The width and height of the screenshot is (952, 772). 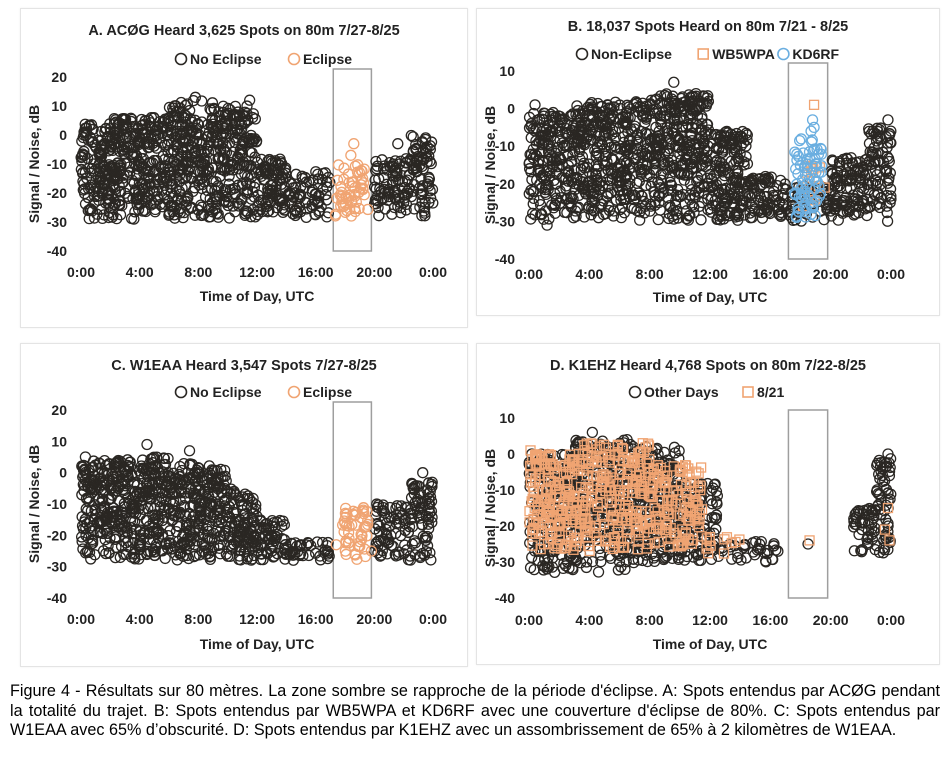 What do you see at coordinates (57, 504) in the screenshot?
I see `y-tick-label: -10` at bounding box center [57, 504].